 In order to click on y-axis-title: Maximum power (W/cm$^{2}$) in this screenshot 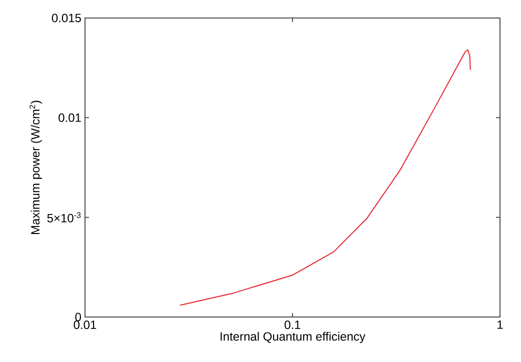, I will do `click(36, 167)`.